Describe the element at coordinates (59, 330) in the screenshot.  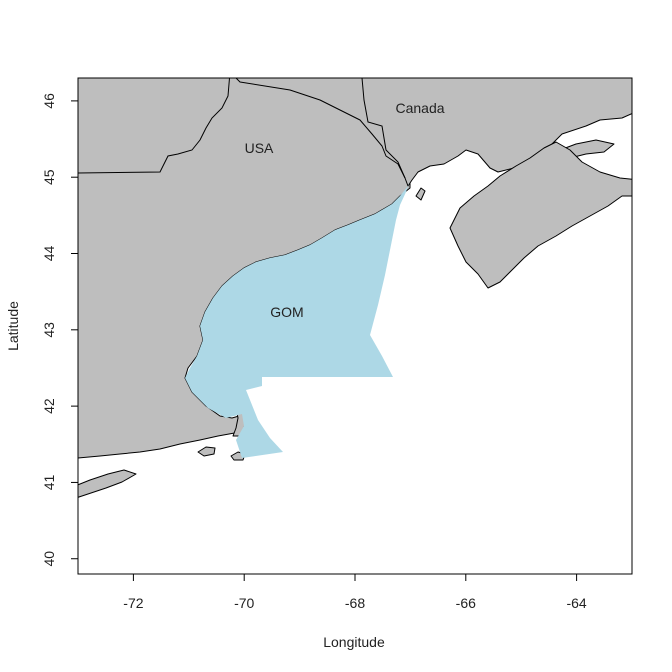
I see `y-axis: 40 41 42 43 44 45 46` at that location.